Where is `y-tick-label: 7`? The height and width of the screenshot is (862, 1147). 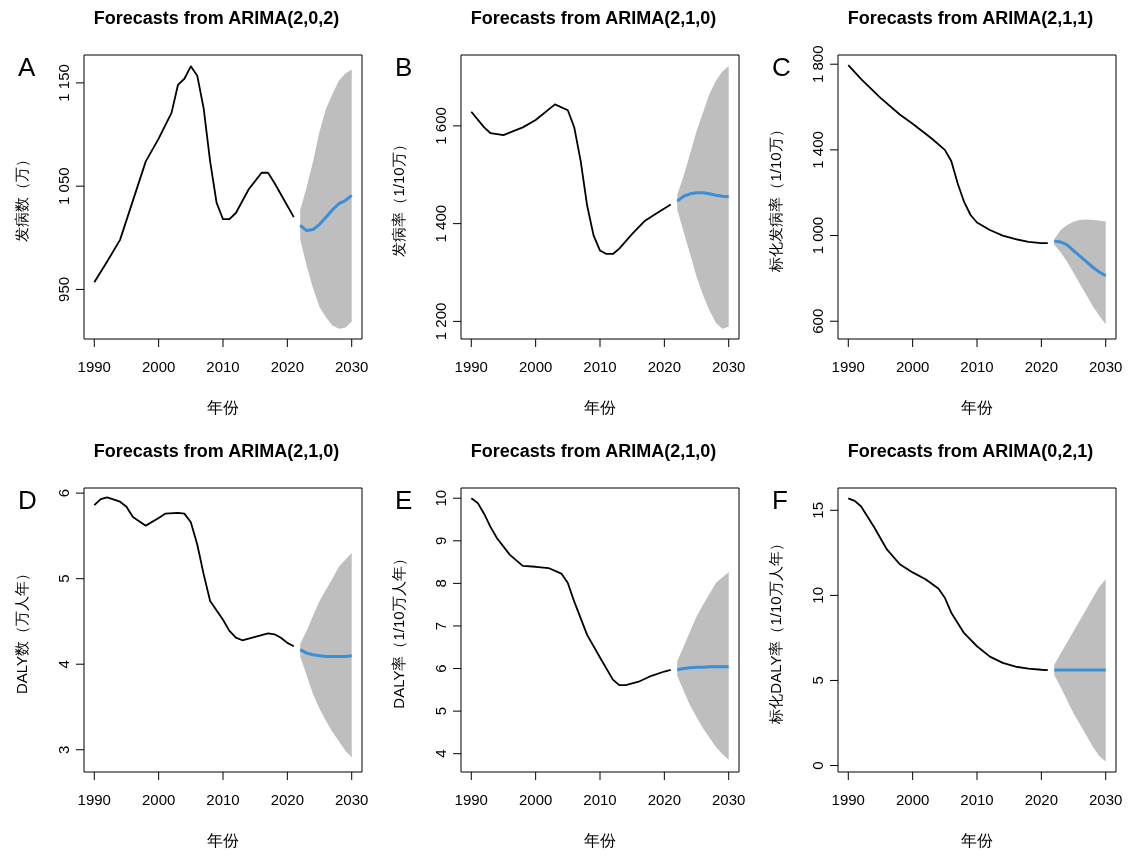
y-tick-label: 7 is located at coordinates (441, 626).